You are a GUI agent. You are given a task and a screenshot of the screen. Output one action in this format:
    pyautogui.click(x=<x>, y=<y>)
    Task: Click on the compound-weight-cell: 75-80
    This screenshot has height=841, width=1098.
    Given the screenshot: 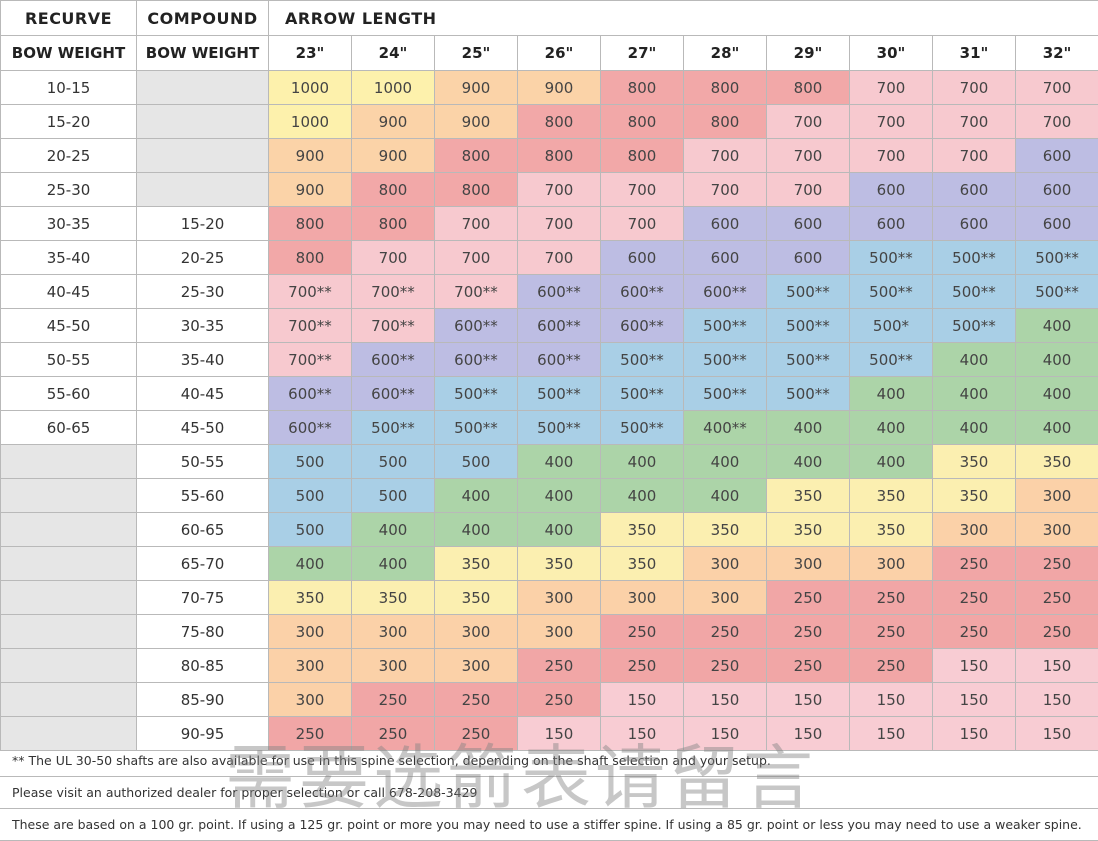 What is the action you would take?
    pyautogui.click(x=203, y=632)
    